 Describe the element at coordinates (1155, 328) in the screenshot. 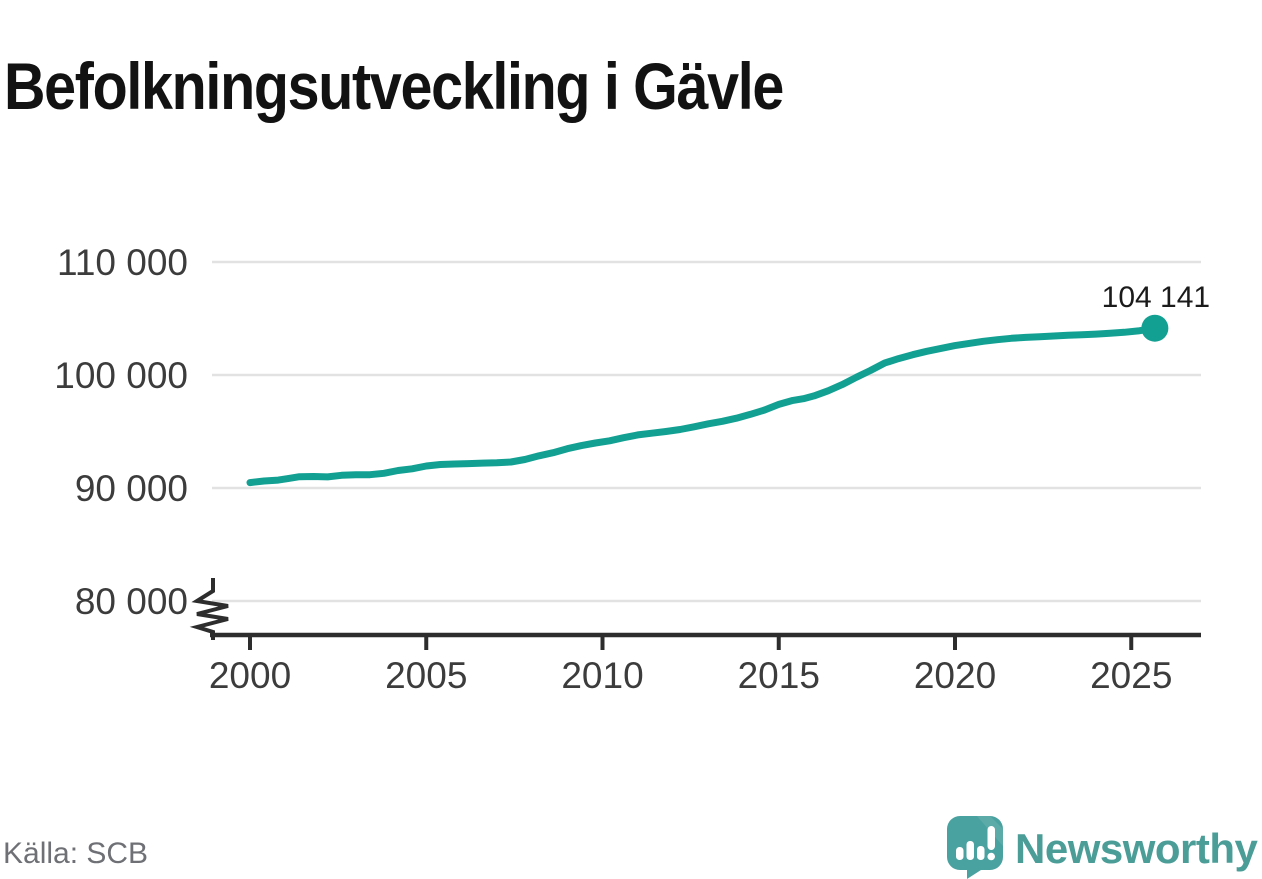

I see `last-point-marker` at that location.